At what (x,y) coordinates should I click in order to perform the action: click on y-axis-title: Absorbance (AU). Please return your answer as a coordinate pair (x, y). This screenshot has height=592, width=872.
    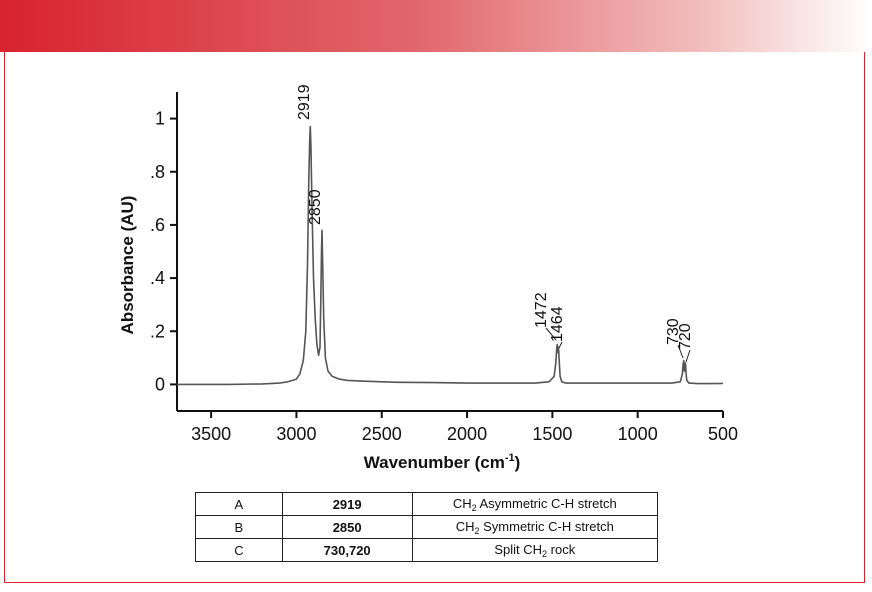
    Looking at the image, I should click on (127, 265).